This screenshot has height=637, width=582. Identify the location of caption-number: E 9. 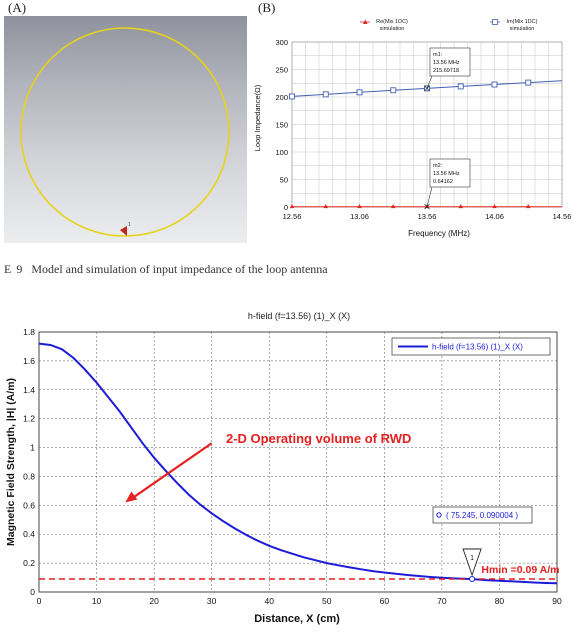
(14, 269).